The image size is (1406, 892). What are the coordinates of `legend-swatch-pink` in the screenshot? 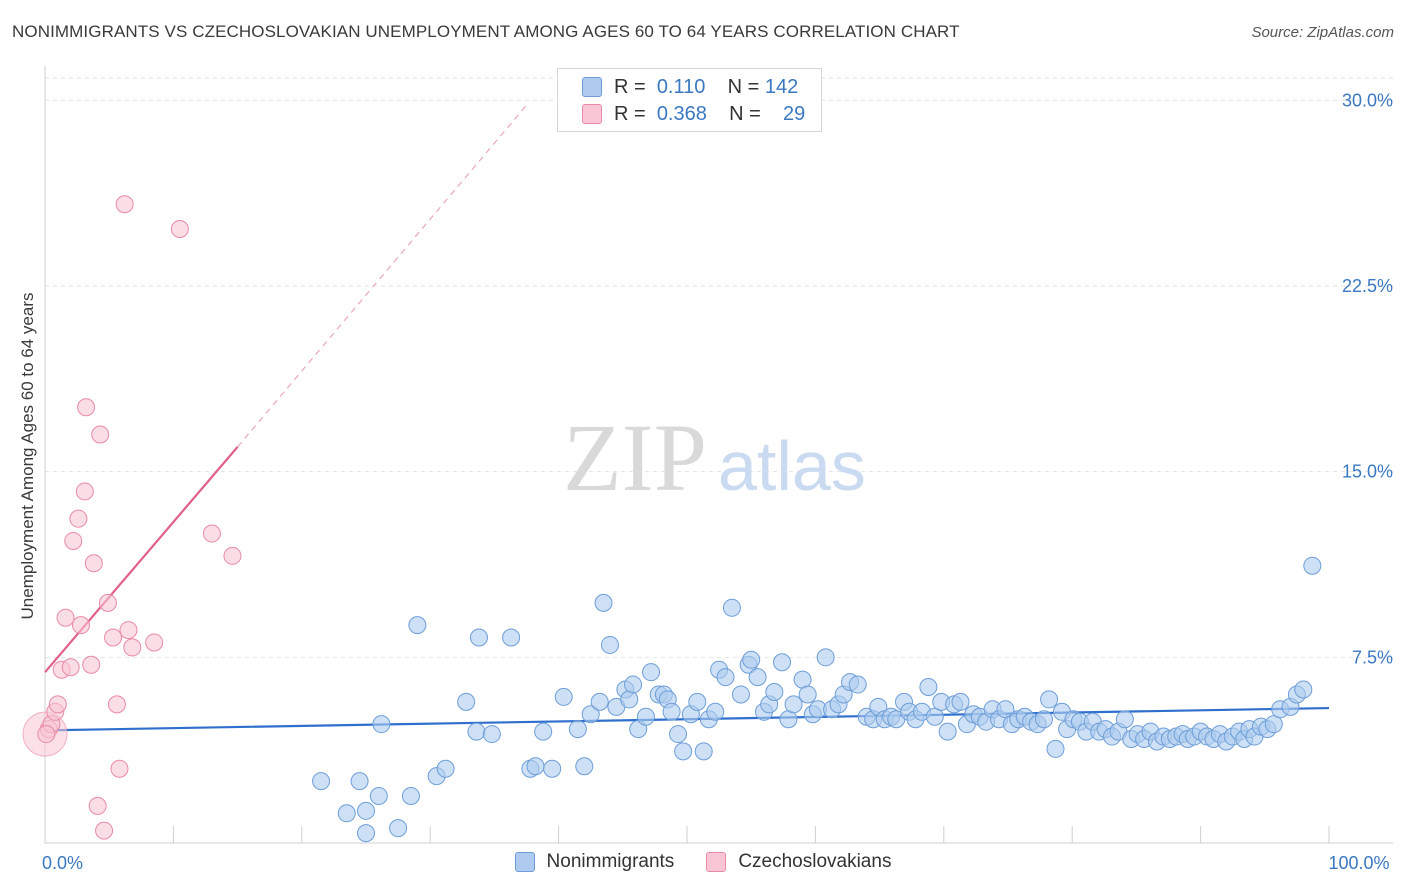 It's located at (716, 862).